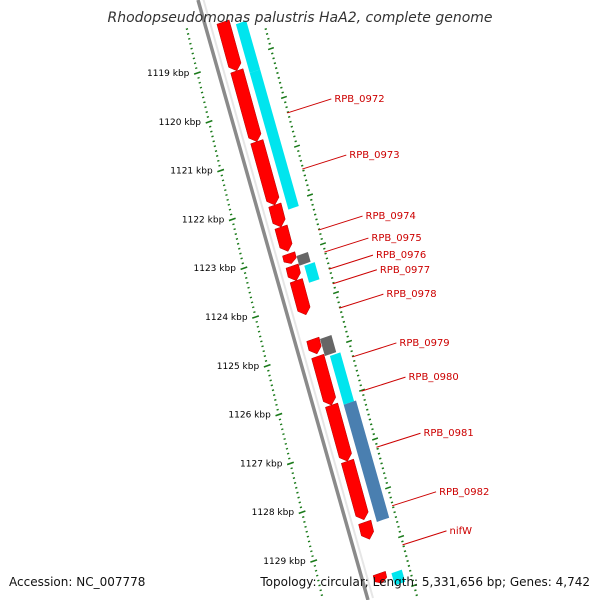 The width and height of the screenshot is (600, 600). Describe the element at coordinates (405, 270) in the screenshot. I see `gene-label: RPB_0977` at that location.